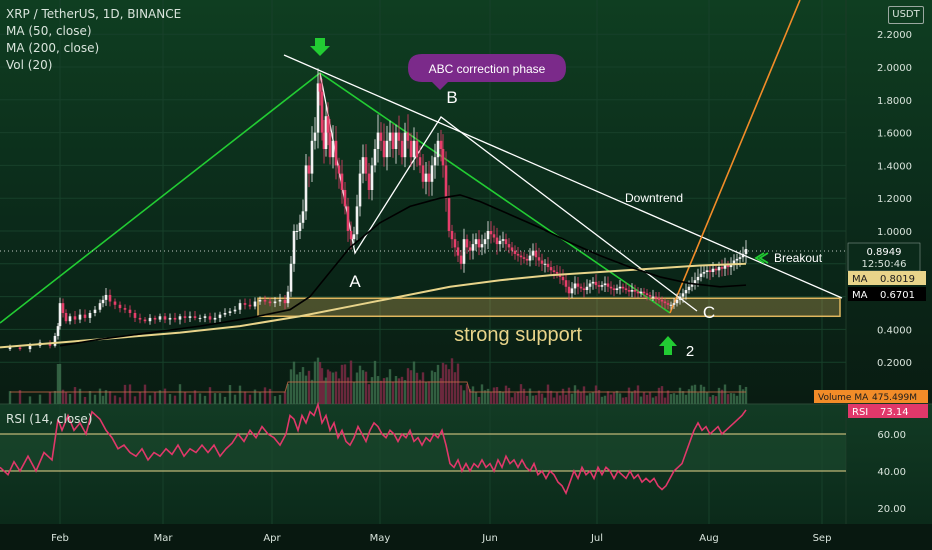  Describe the element at coordinates (60, 538) in the screenshot. I see `month-label: Feb` at that location.